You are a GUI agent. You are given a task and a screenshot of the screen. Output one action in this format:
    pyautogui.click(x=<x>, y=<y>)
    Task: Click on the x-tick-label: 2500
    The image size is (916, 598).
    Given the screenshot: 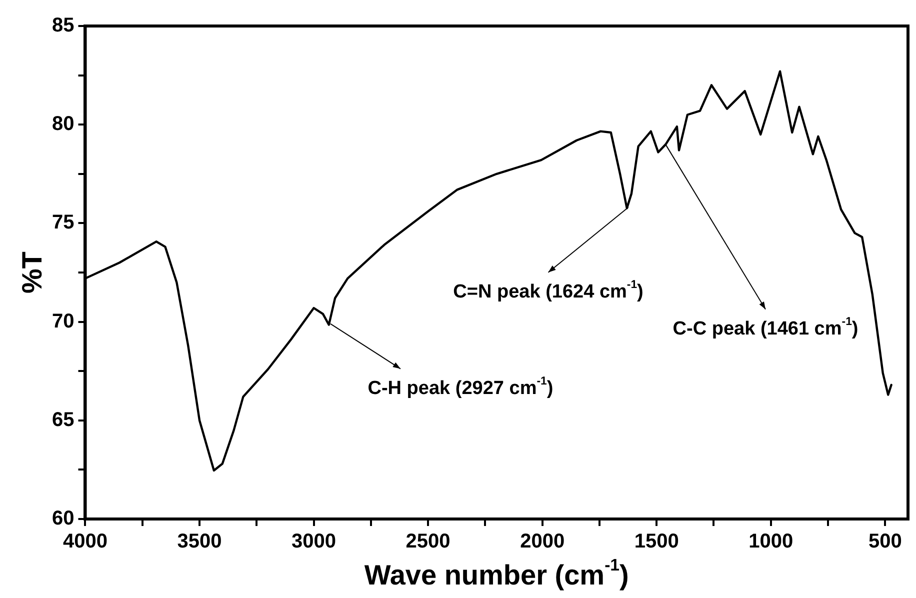 What is the action you would take?
    pyautogui.click(x=428, y=541)
    